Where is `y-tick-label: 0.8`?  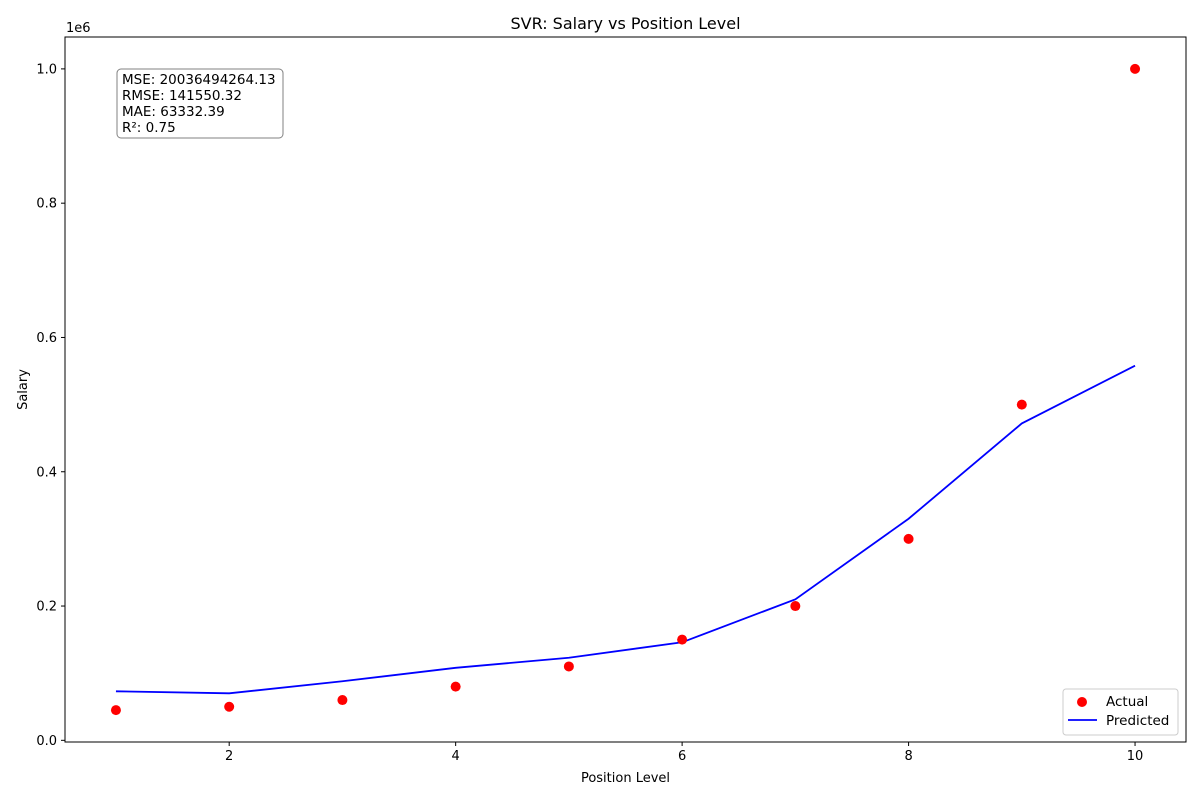 y-tick-label: 0.8 is located at coordinates (46, 204).